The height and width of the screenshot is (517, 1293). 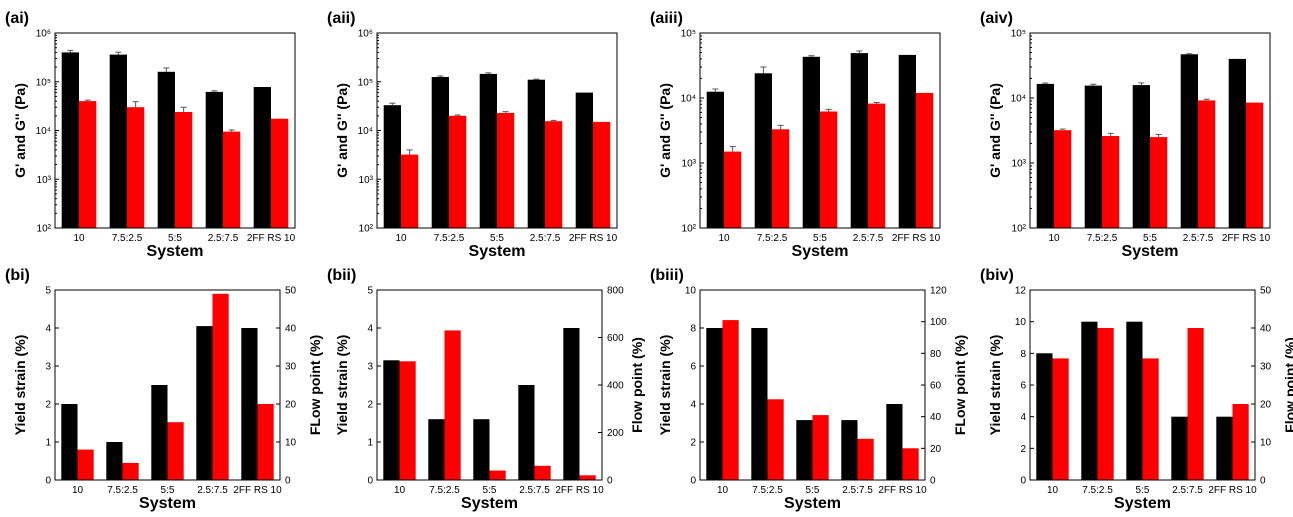 What do you see at coordinates (48, 481) in the screenshot?
I see `y-tick-label: 0` at bounding box center [48, 481].